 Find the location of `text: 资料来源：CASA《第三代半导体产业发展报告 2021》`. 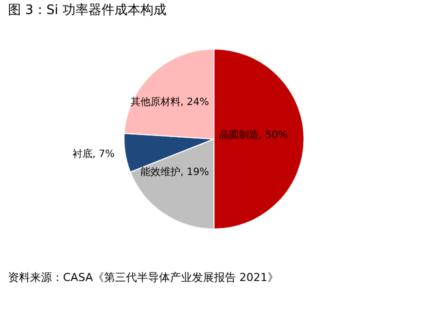

text: 资料来源：CASA《第三代半导体产业发展报告 2021》 is located at coordinates (143, 277).